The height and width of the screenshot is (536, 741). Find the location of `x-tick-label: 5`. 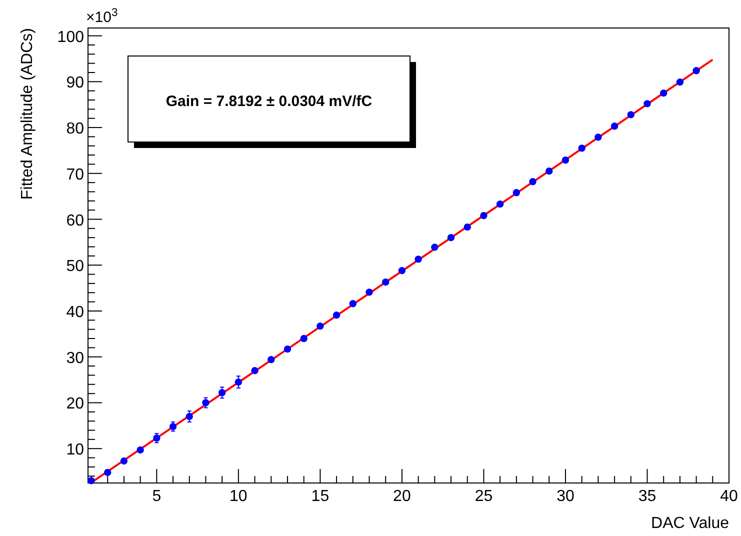

x-tick-label: 5 is located at coordinates (157, 496).